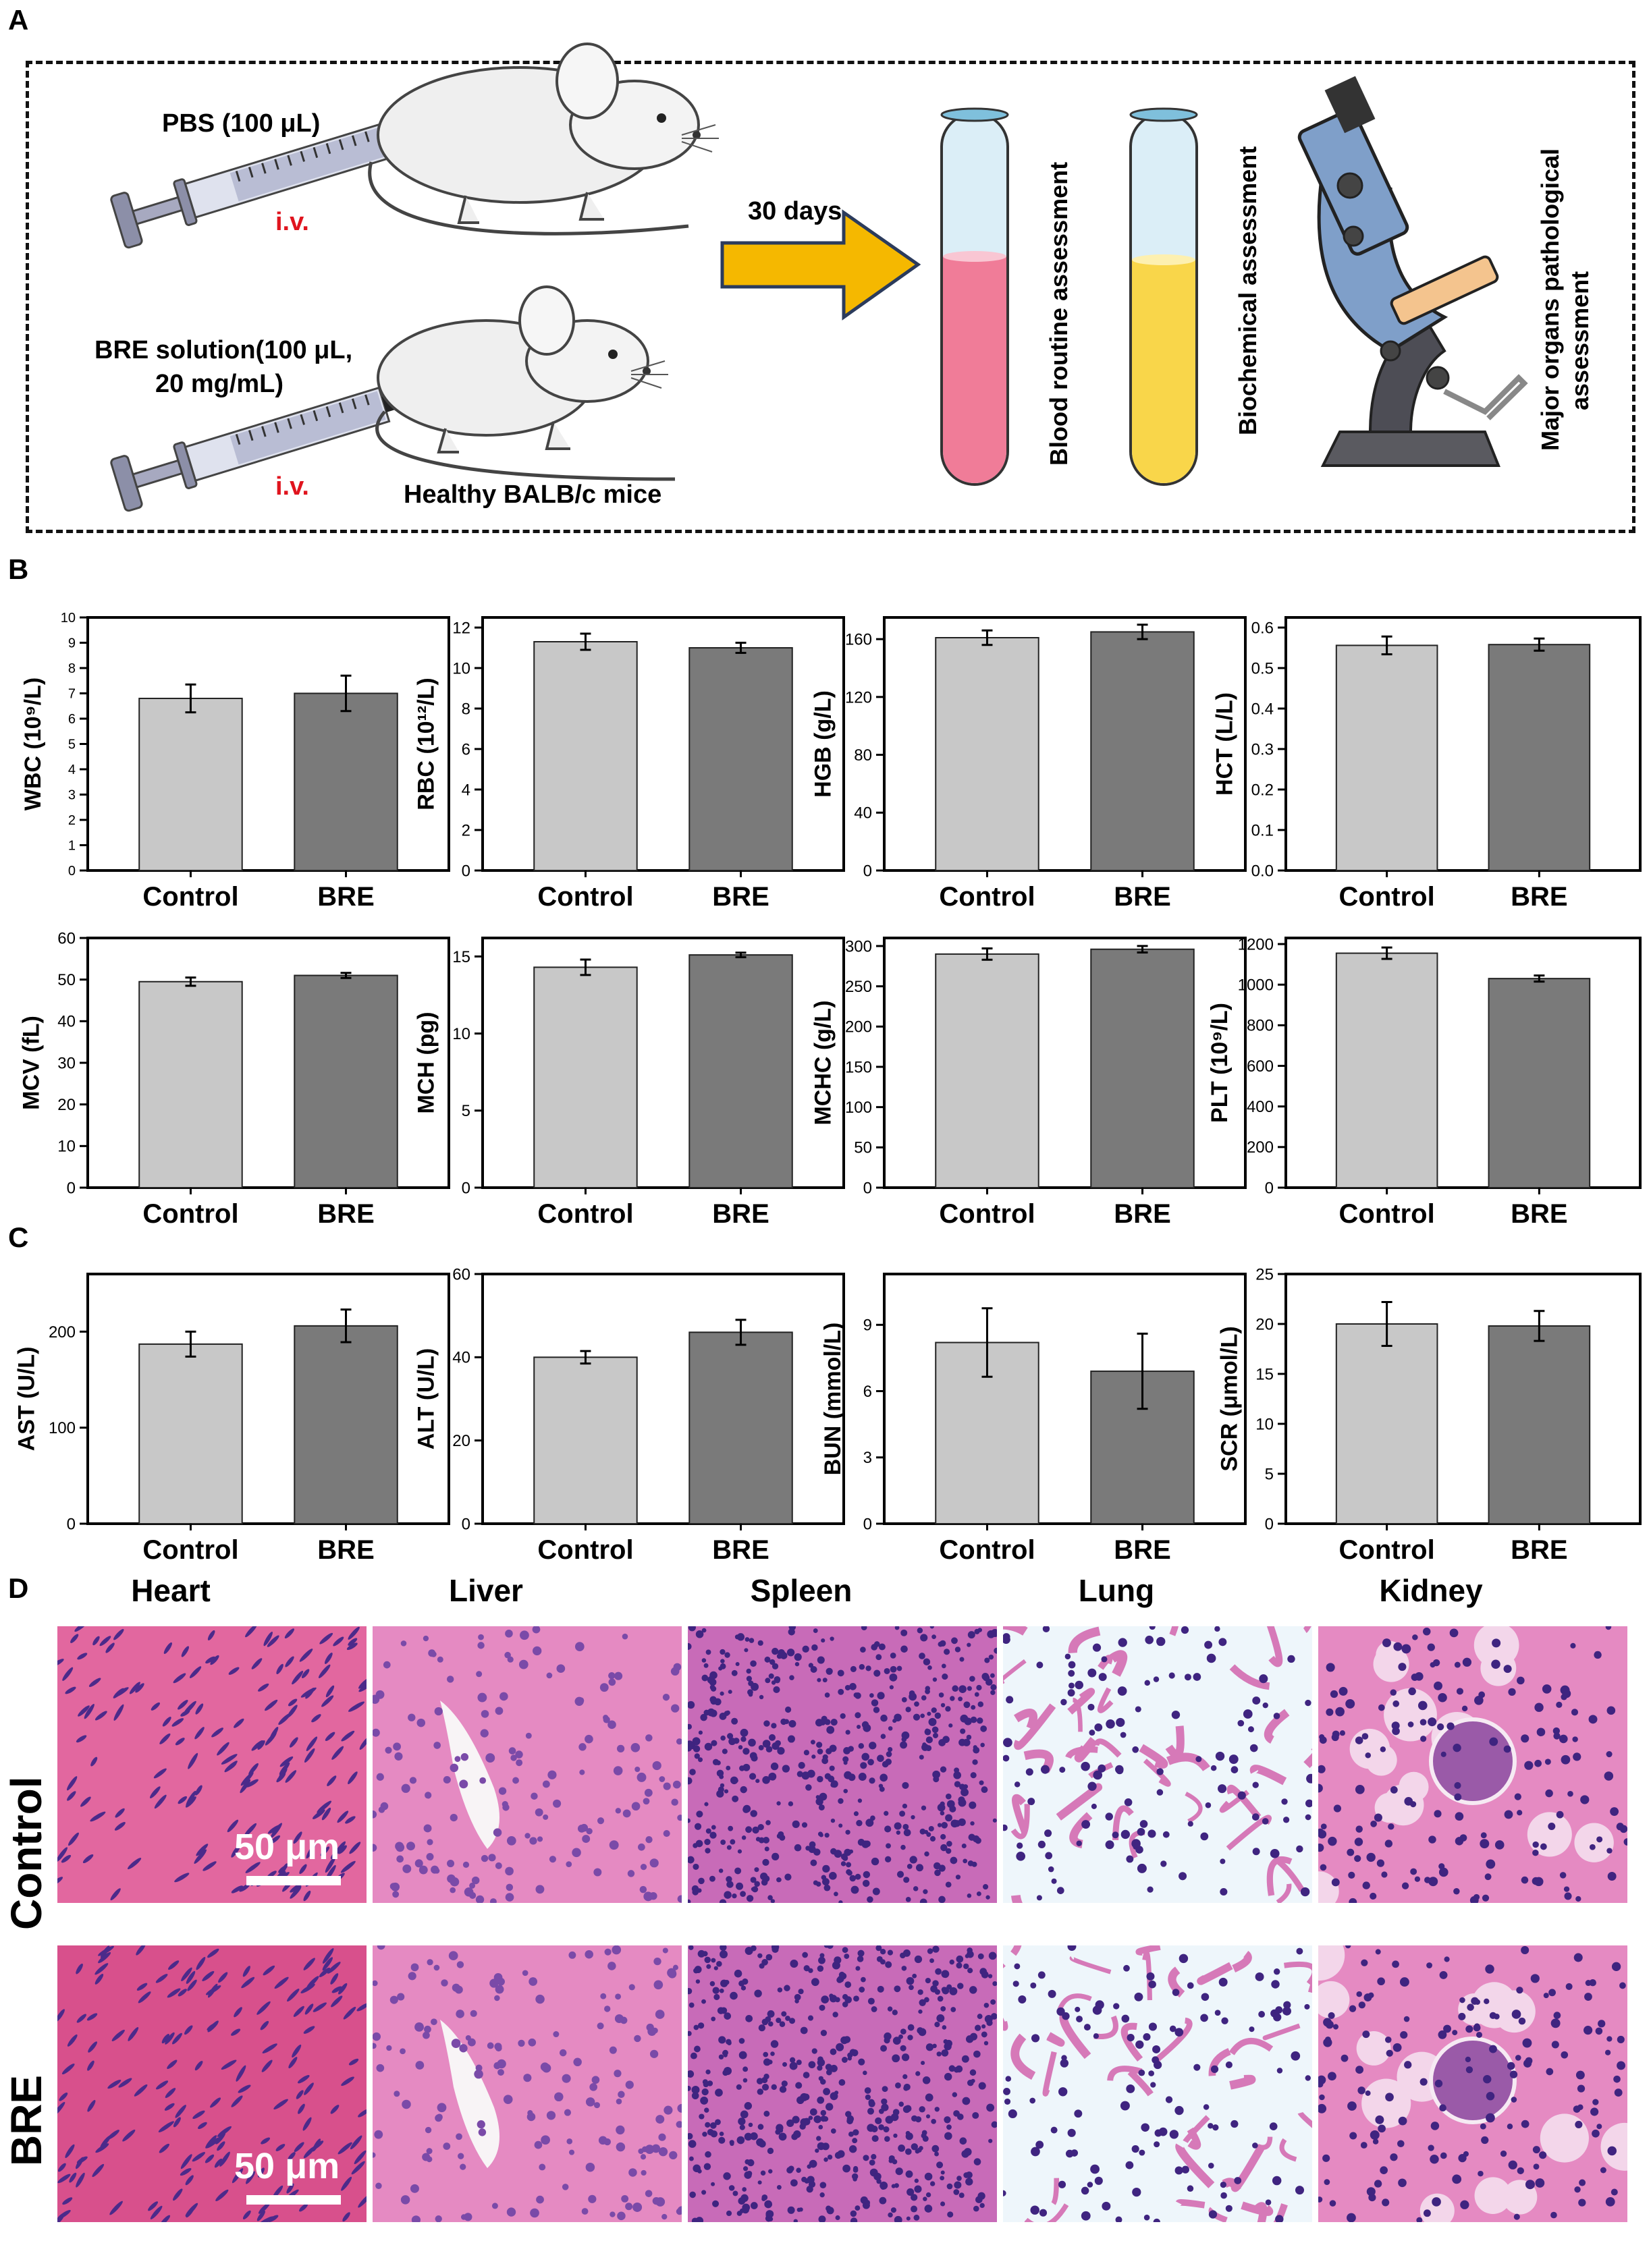 This screenshot has height=2268, width=1651. I want to click on bre-solution-label-1: BRE solution(100 μL,, so click(223, 350).